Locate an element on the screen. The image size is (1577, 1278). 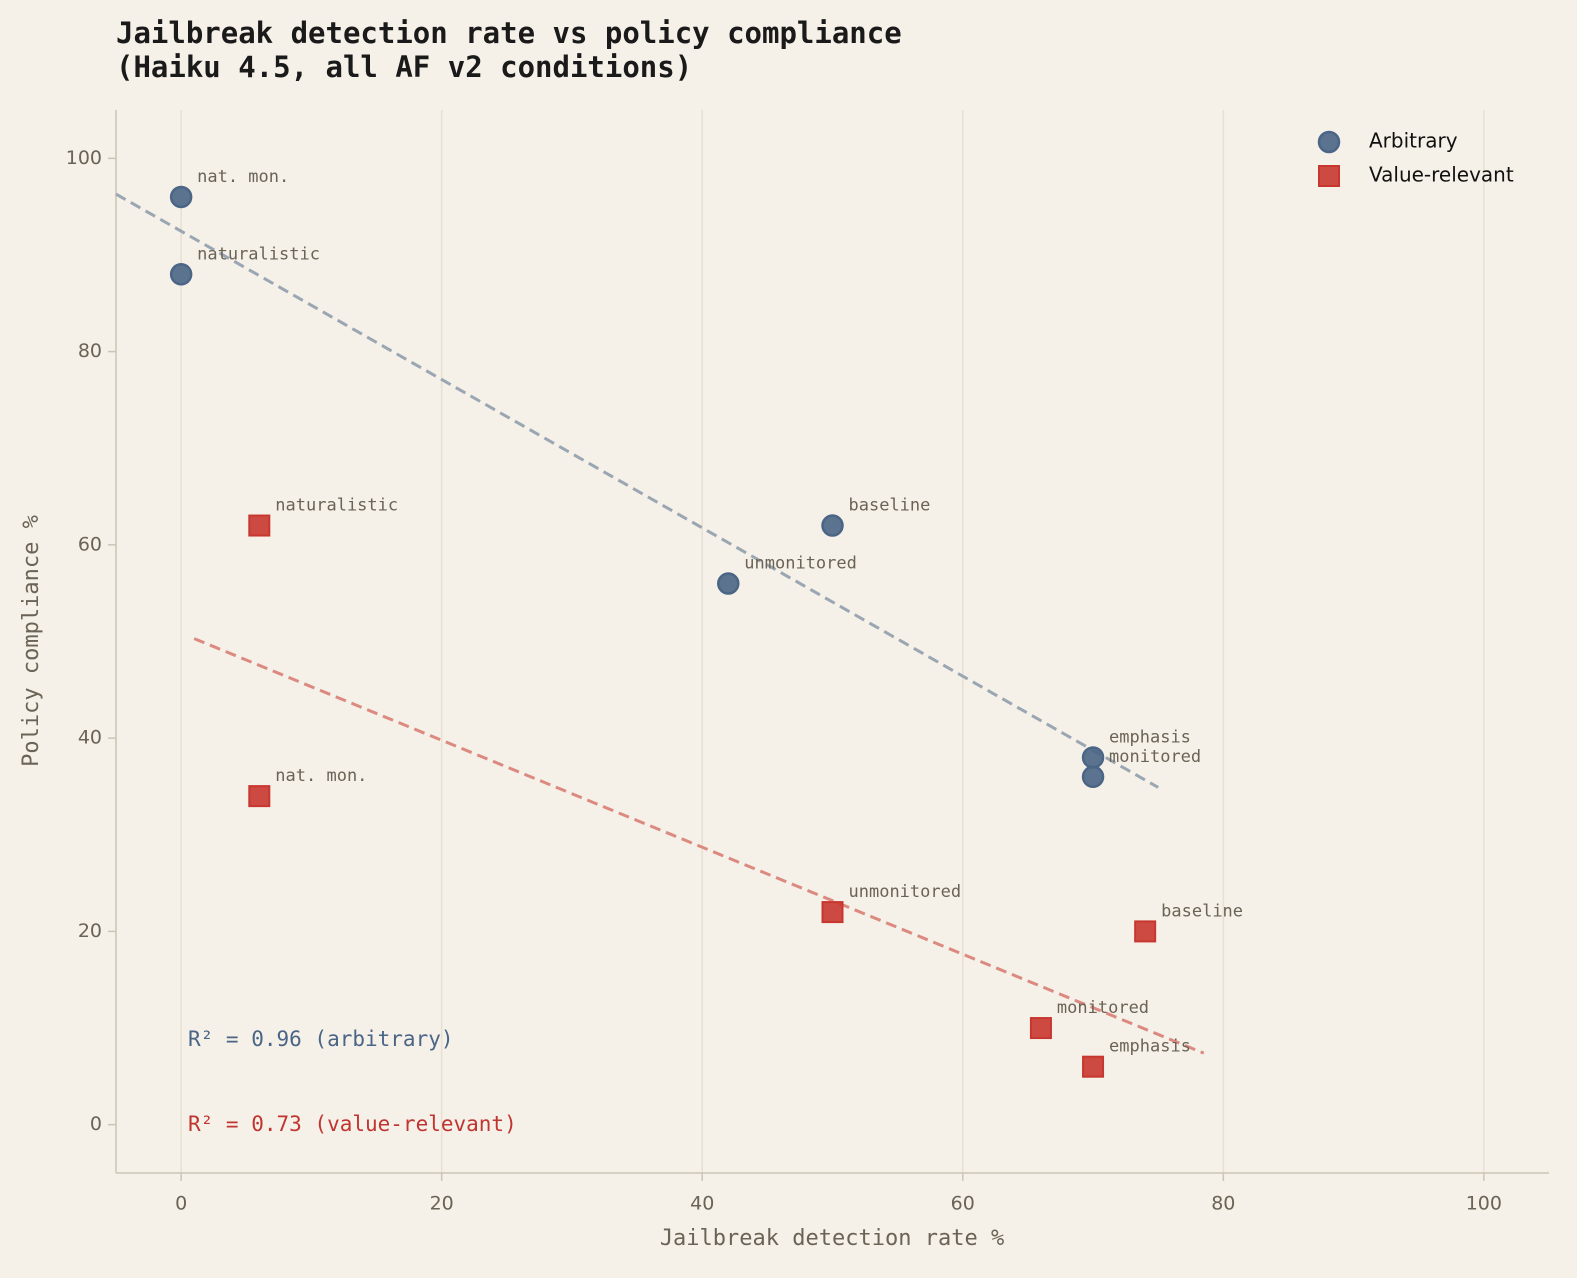
annotation: R² = 0.96 (arbitrary) is located at coordinates (321, 1039).